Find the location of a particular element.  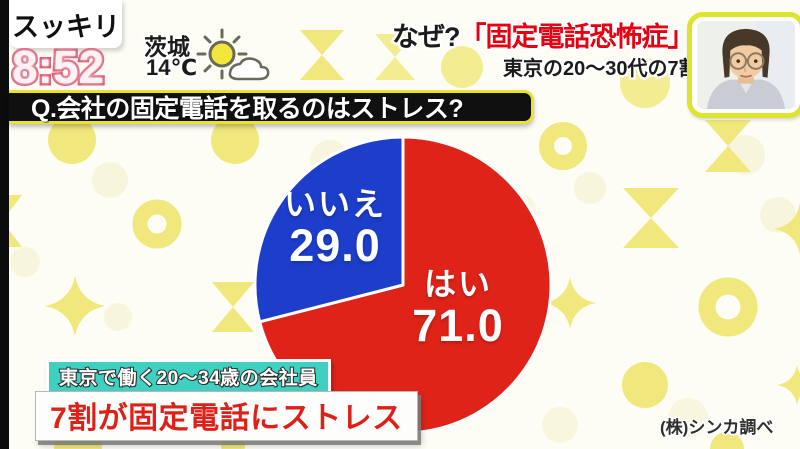

survey-credit: (株)シンカ調べ is located at coordinates (716, 427).